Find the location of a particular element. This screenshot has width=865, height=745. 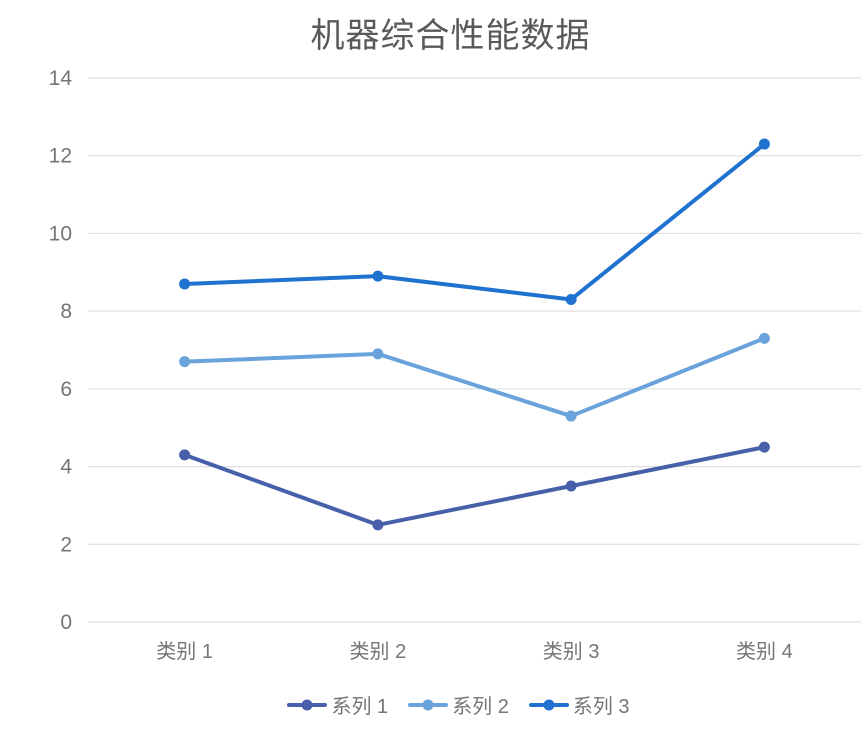

x-tick-label: 类别 3 is located at coordinates (571, 651).